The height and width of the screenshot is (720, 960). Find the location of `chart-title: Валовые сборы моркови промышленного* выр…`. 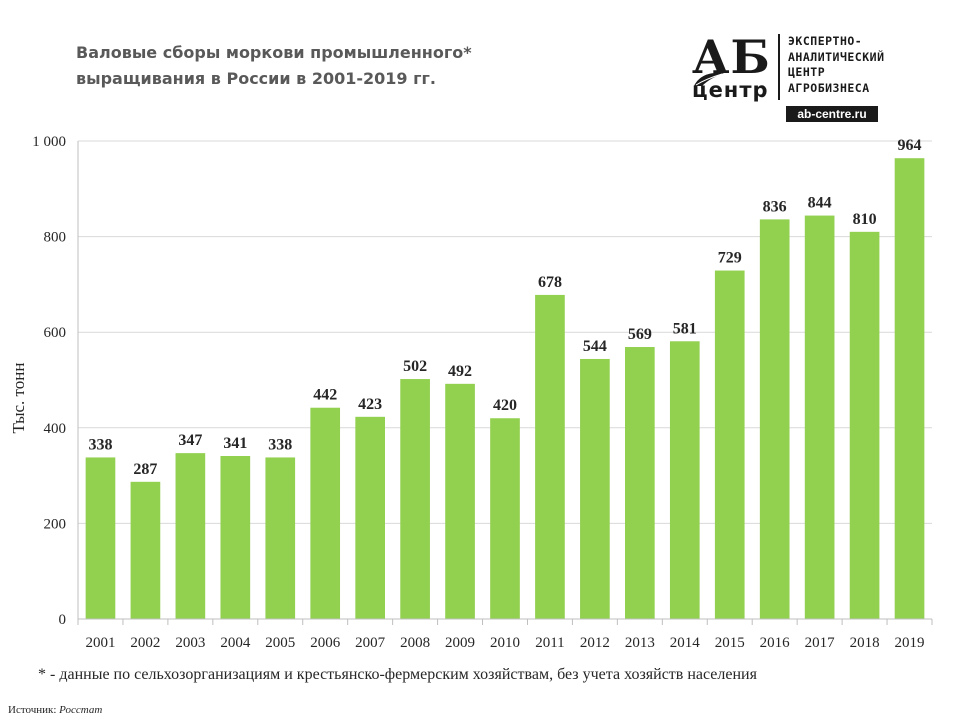

chart-title: Валовые сборы моркови промышленного* выр… is located at coordinates (336, 66).